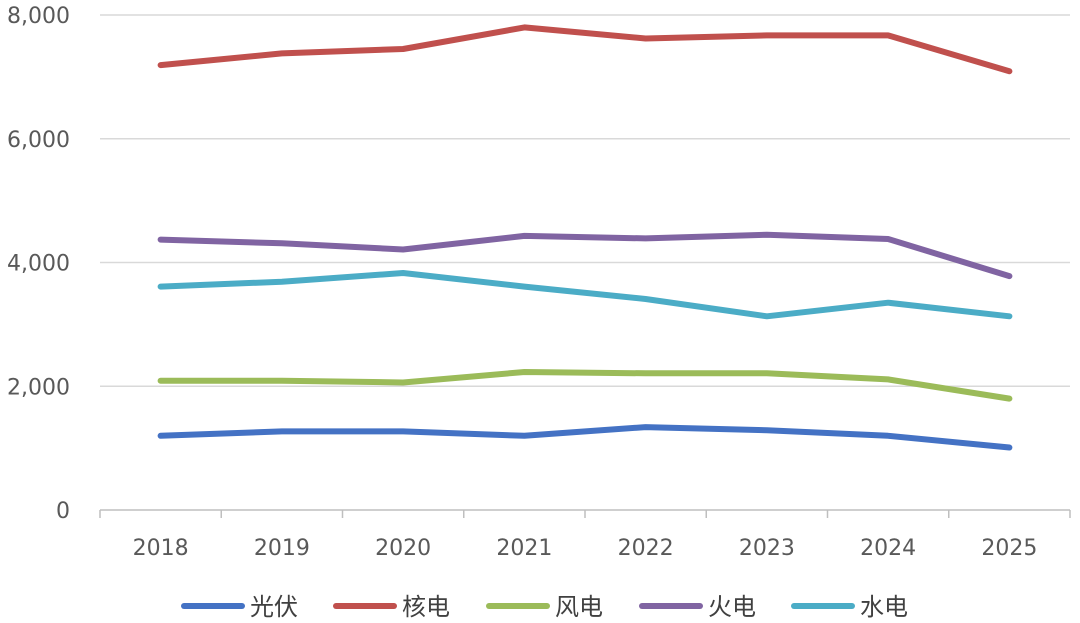  Describe the element at coordinates (274, 607) in the screenshot. I see `legend-label-0: 光伏` at that location.